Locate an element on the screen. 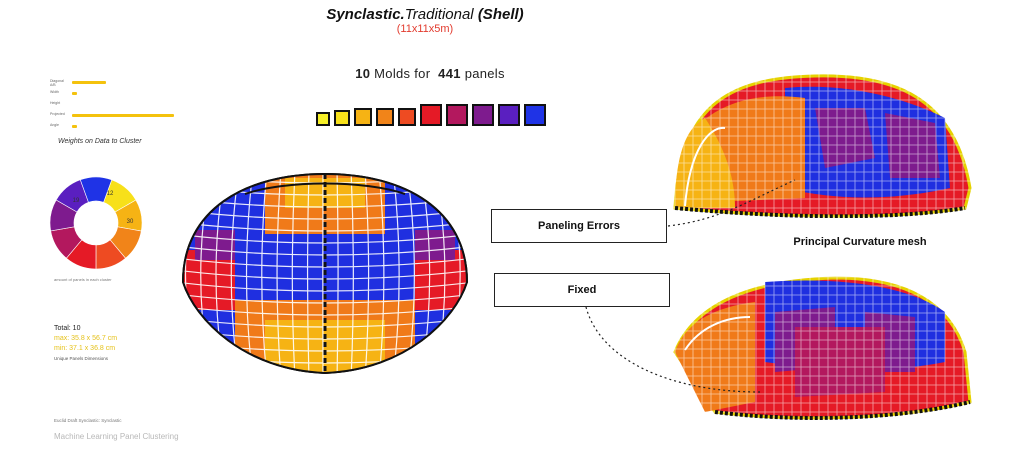 The height and width of the screenshot is (450, 1024). weight-row: Height is located at coordinates (120, 105).